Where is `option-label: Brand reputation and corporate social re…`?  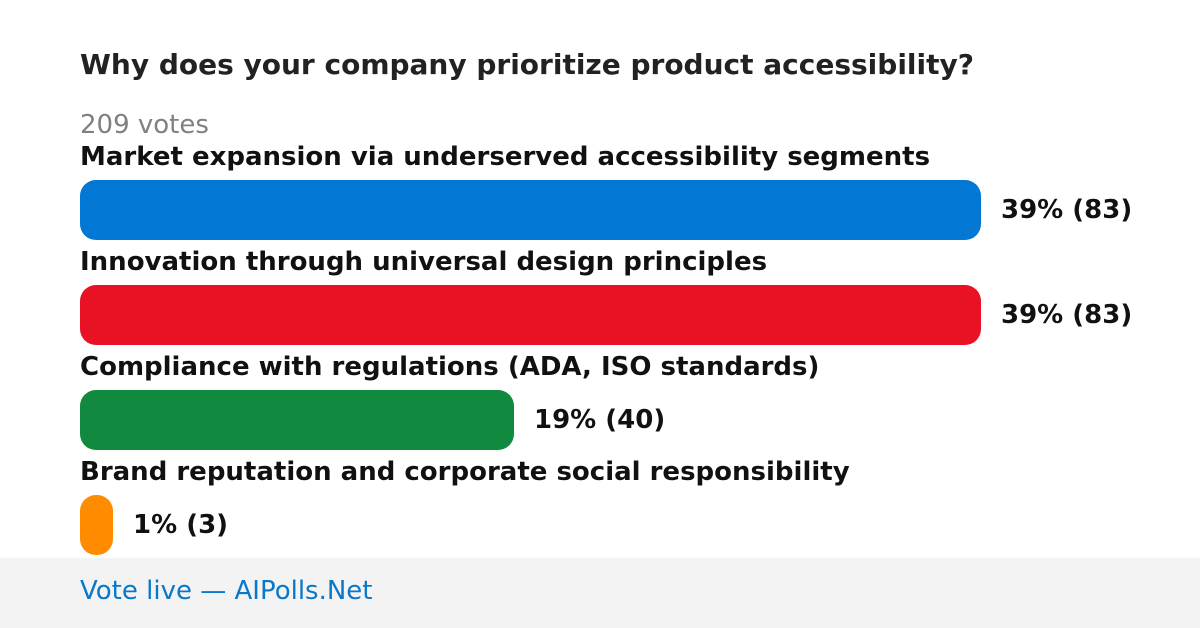 option-label: Brand reputation and corporate social re… is located at coordinates (465, 472).